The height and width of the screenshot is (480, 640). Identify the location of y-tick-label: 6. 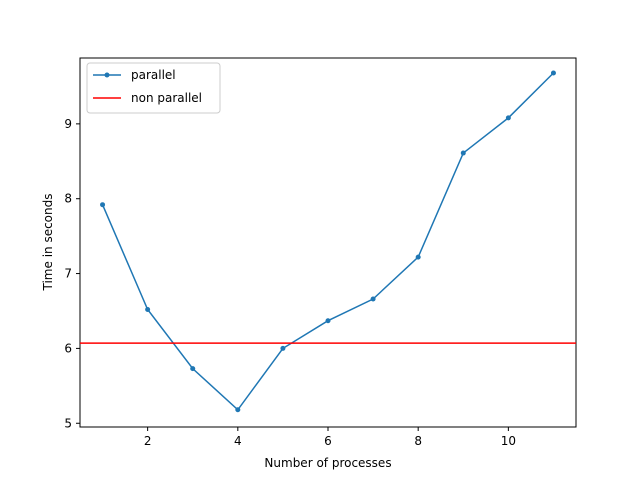
(68, 348).